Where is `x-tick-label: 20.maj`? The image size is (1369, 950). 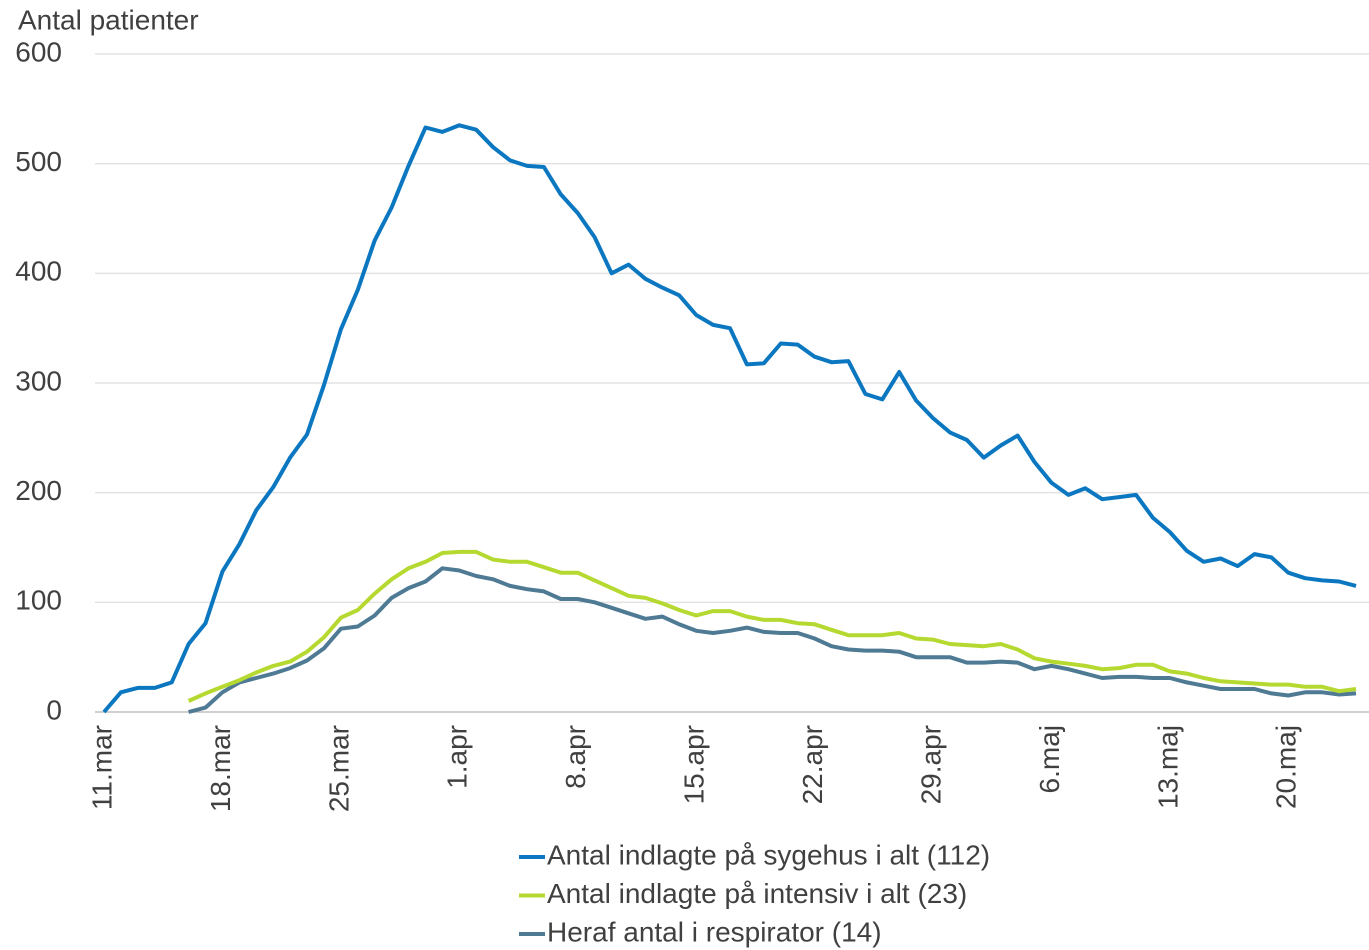 x-tick-label: 20.maj is located at coordinates (1286, 767).